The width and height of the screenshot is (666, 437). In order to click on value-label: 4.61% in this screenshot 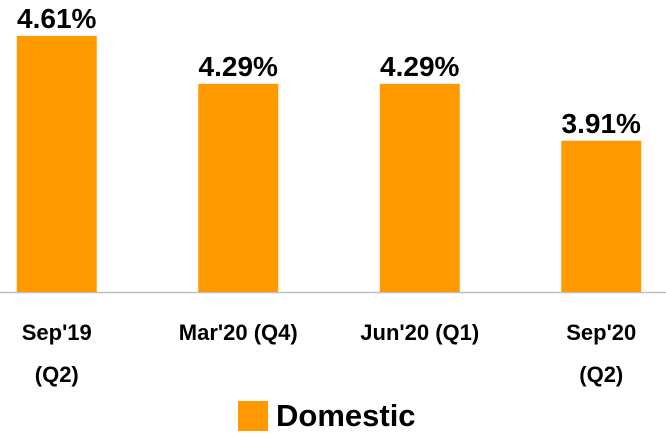, I will do `click(56, 18)`.